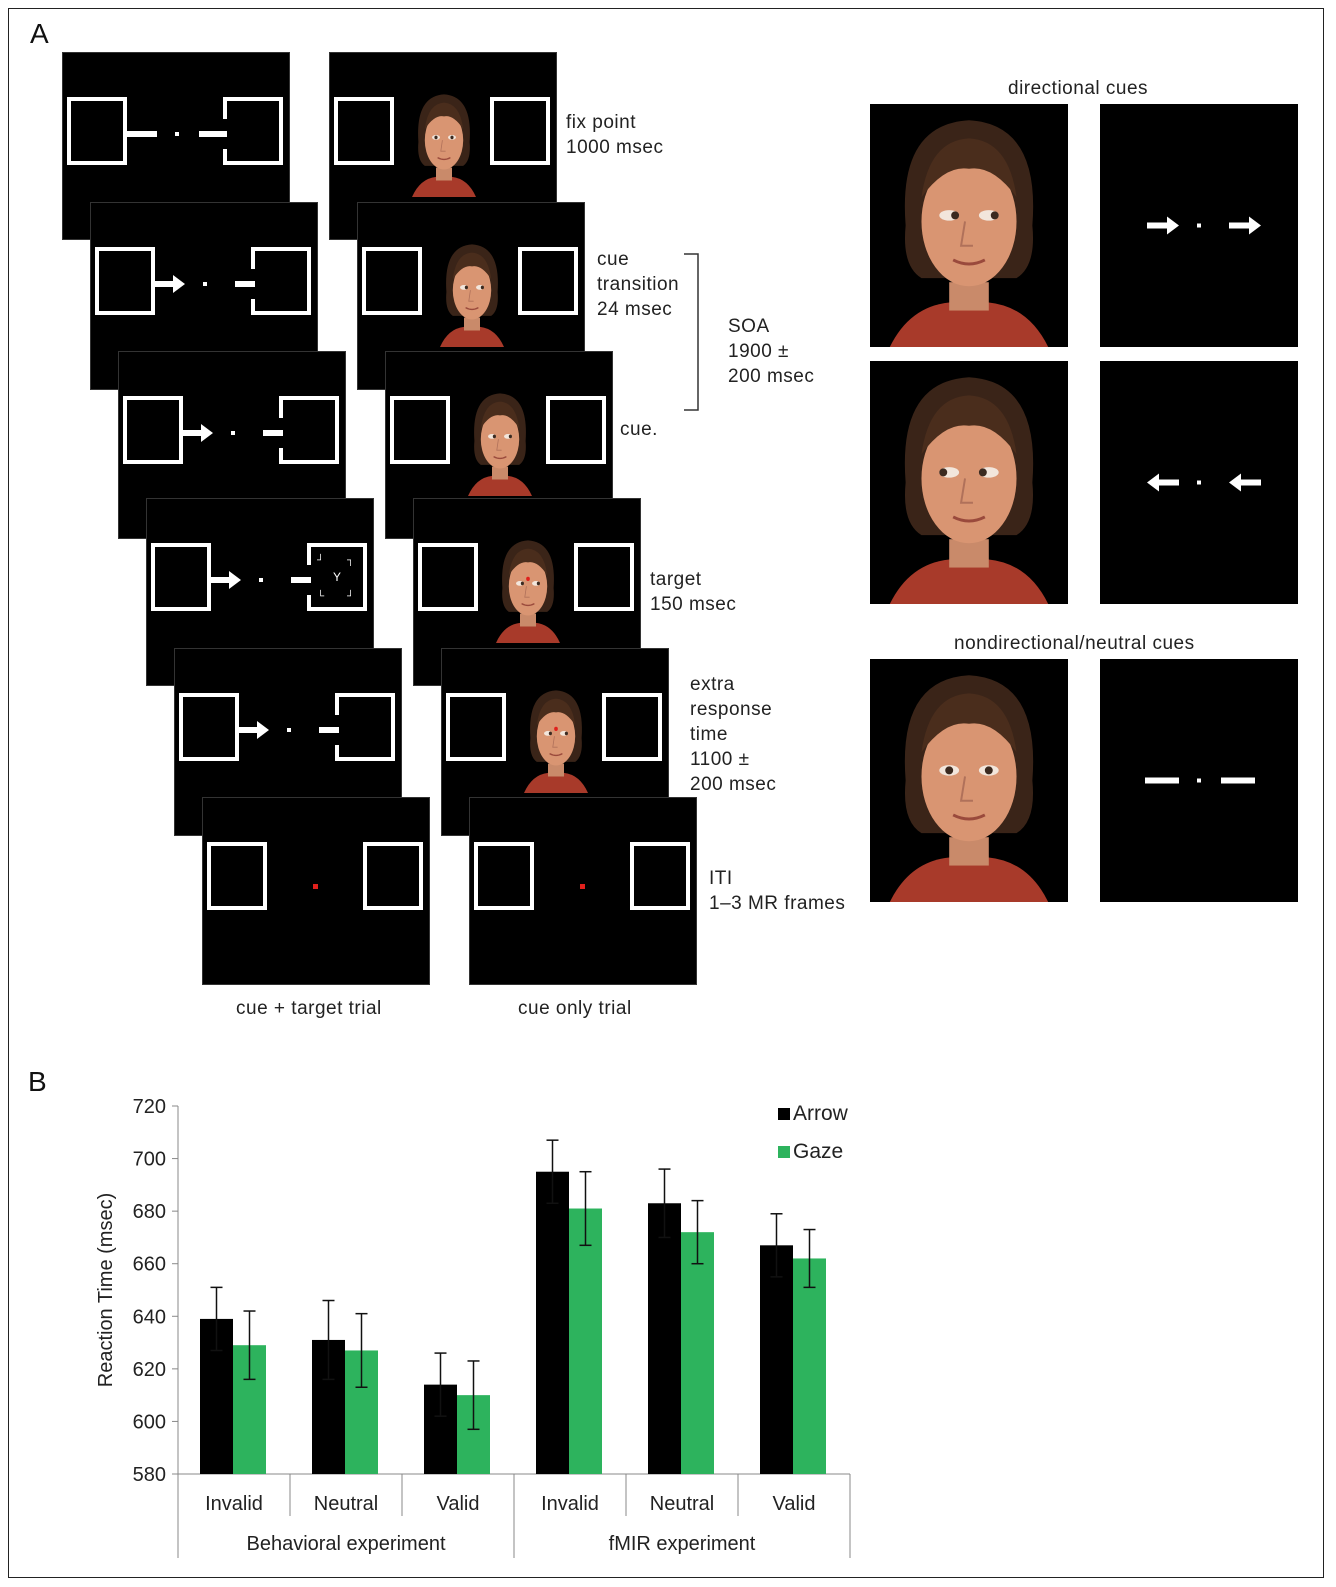  What do you see at coordinates (784, 1152) in the screenshot?
I see `legend-swatch-gaze` at bounding box center [784, 1152].